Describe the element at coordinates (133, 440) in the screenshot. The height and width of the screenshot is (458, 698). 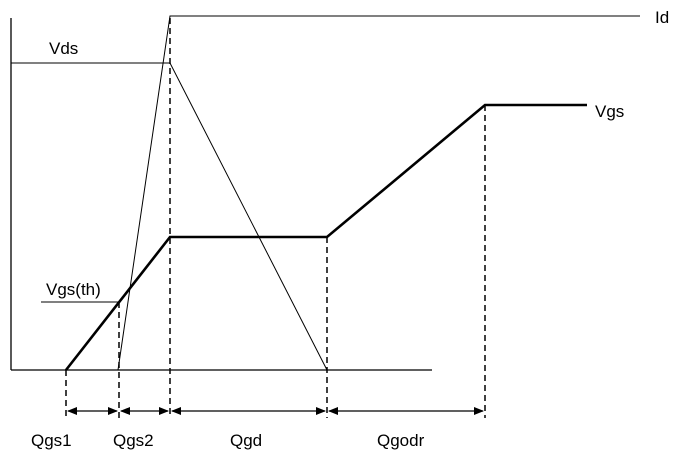
I see `qgs2-label: Qgs2` at that location.